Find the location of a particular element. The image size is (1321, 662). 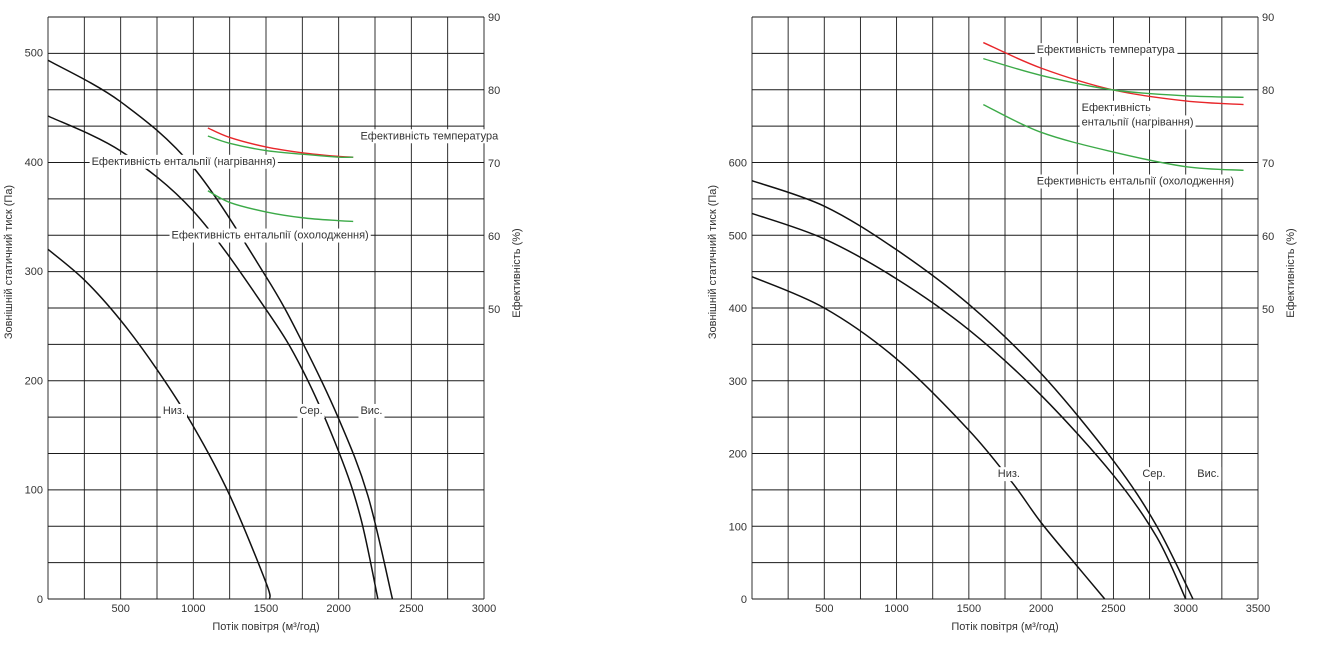

curve-label: ентальпії (нагрівання) is located at coordinates (1138, 122).